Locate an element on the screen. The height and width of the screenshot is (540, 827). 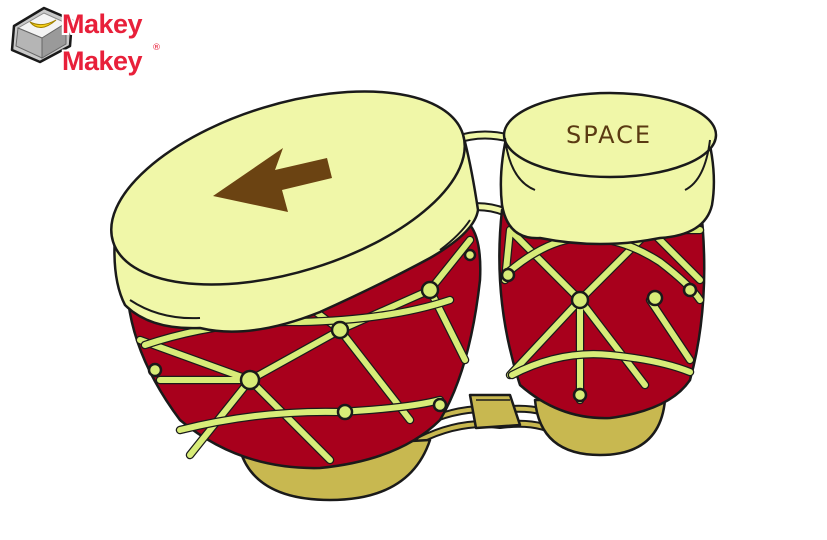
right-drum-head is located at coordinates (610, 135).